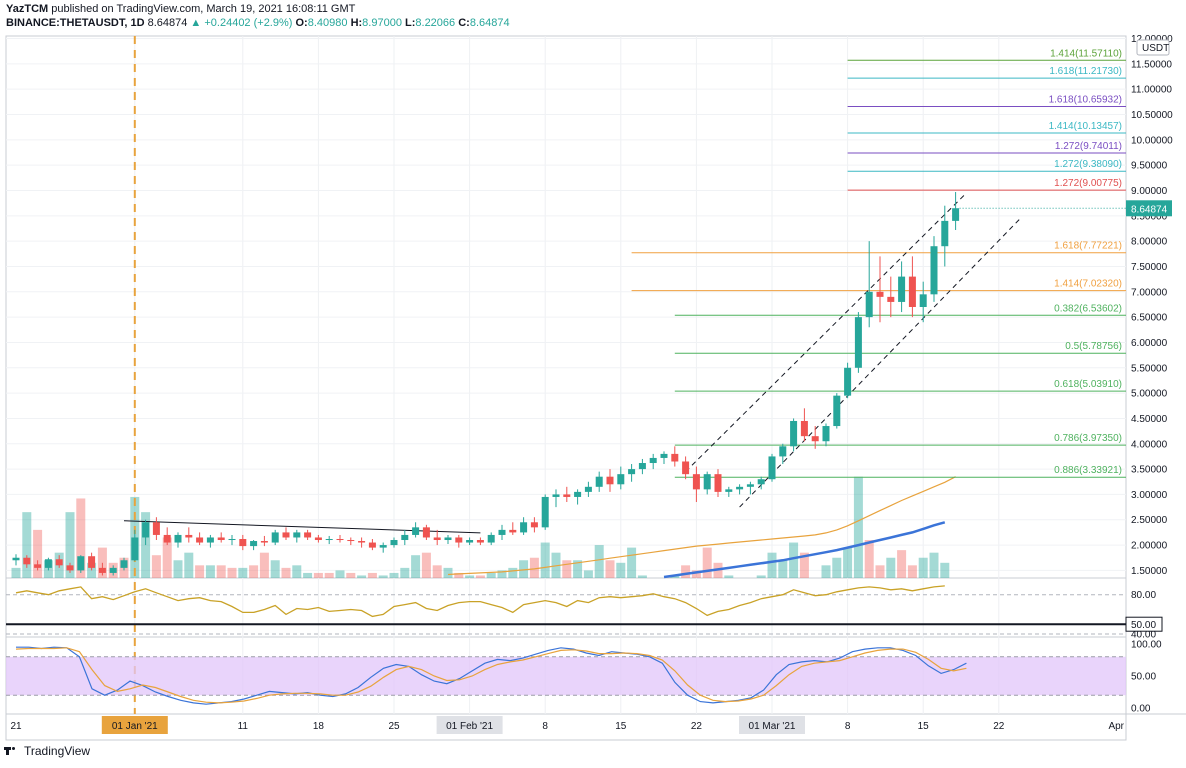 The width and height of the screenshot is (1186, 768). I want to click on fib-level-label: 1.414(10.13457), so click(1085, 126).